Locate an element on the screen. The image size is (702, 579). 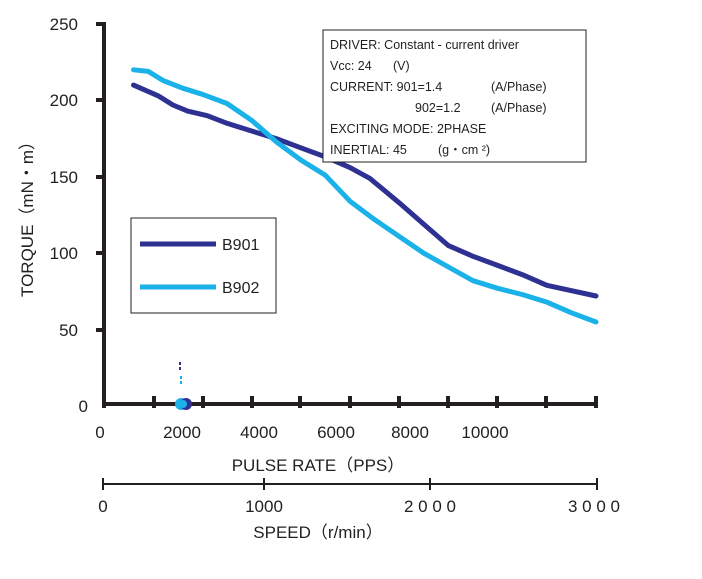
y-axis: 250 200 150 100 50 0 TORQUE（mN・m） is located at coordinates (62, 215).